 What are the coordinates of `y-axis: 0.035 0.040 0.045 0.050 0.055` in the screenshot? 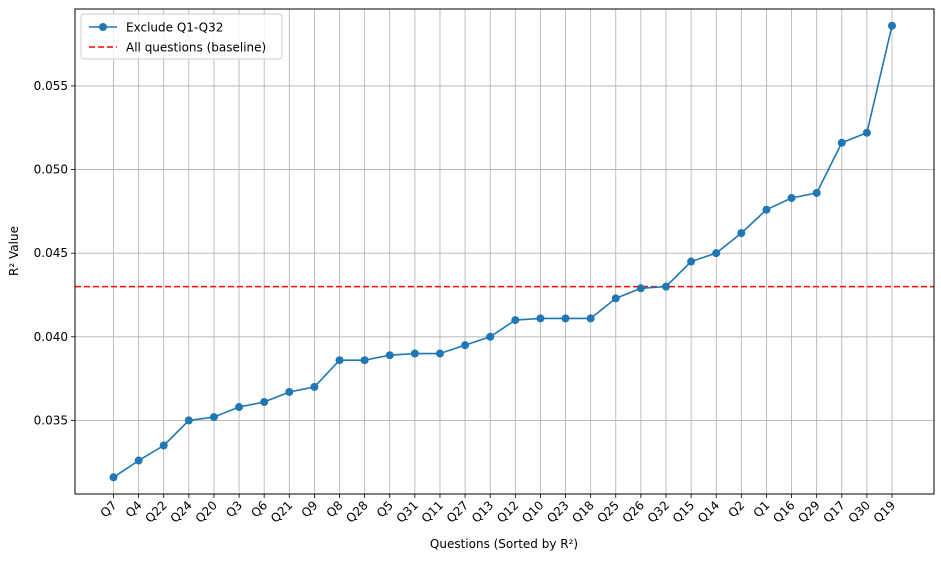 It's located at (54, 253).